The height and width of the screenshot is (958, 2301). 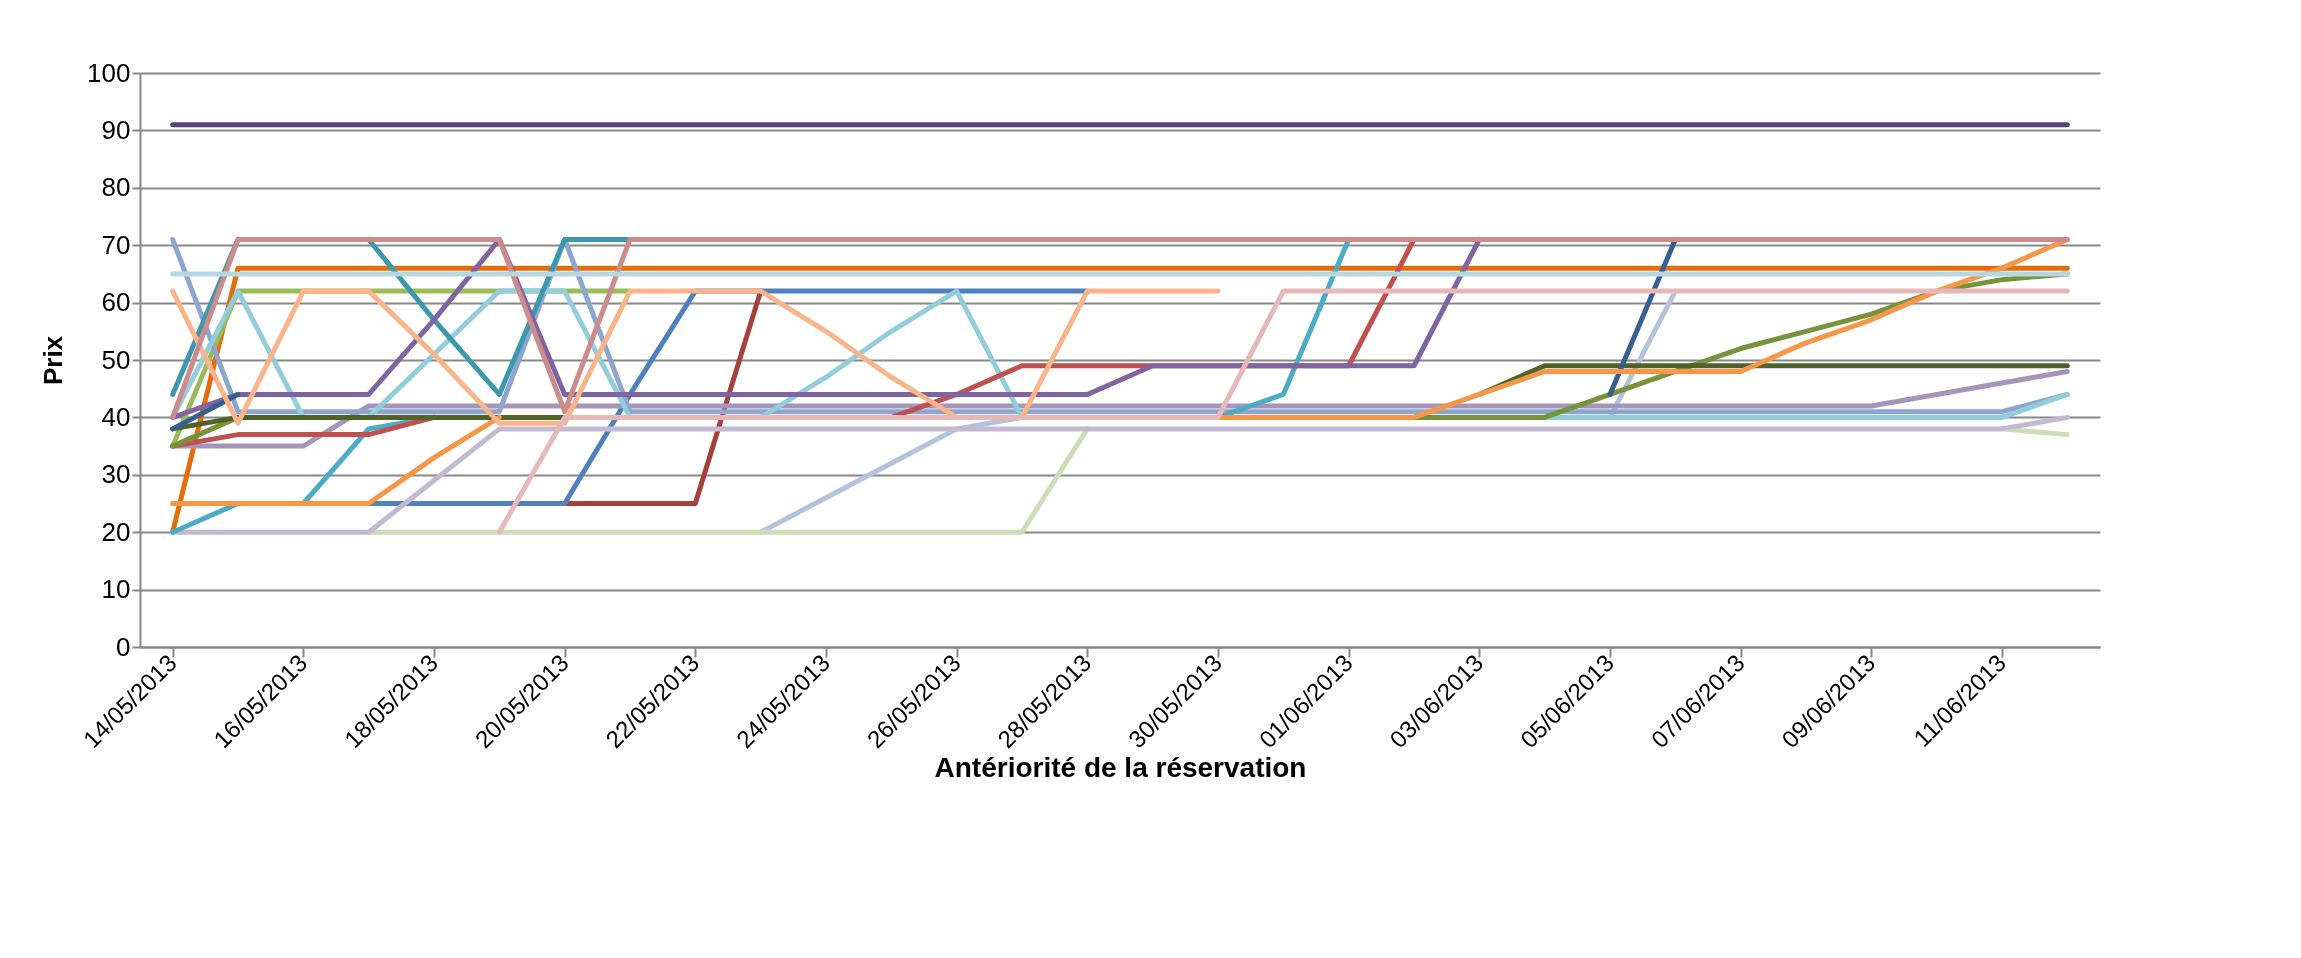 What do you see at coordinates (116, 531) in the screenshot?
I see `y-tick-label: 20` at bounding box center [116, 531].